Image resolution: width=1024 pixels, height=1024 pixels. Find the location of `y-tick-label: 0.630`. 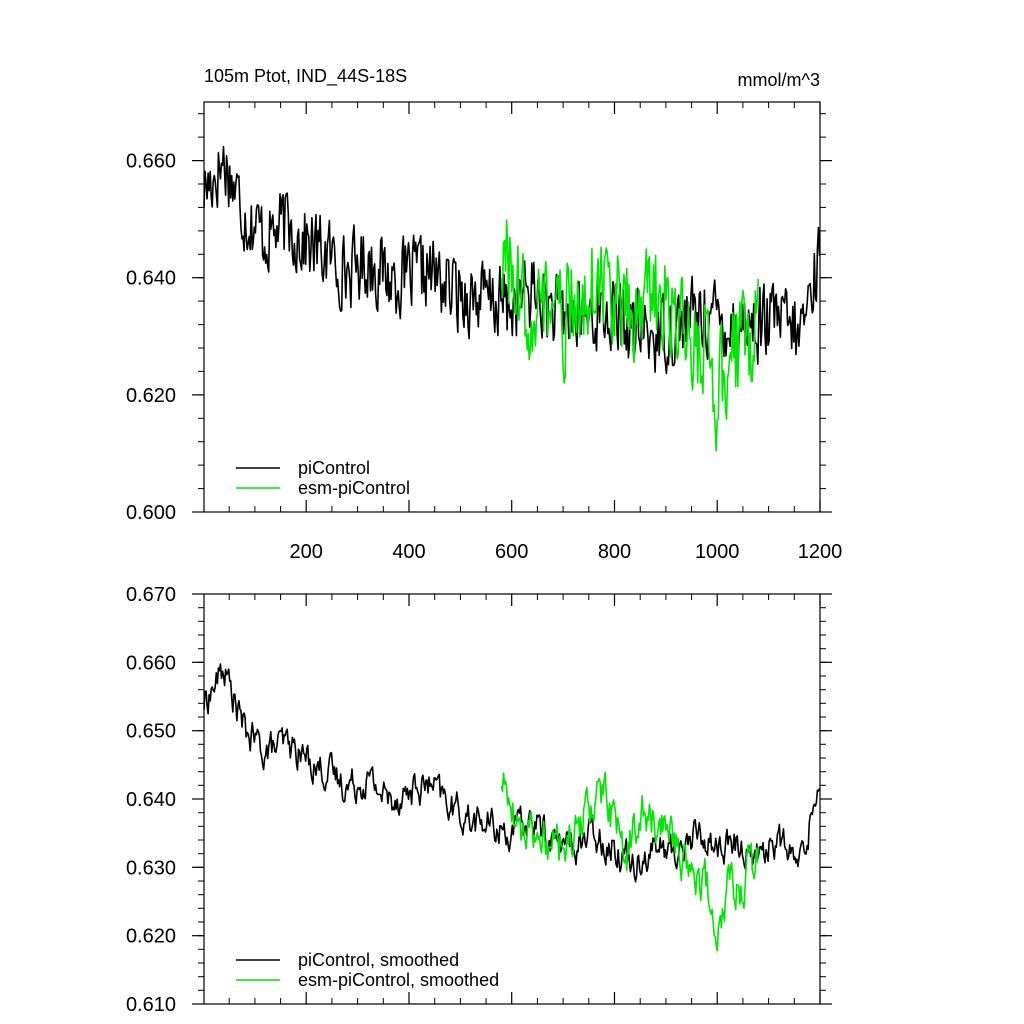

y-tick-label: 0.630 is located at coordinates (151, 868).